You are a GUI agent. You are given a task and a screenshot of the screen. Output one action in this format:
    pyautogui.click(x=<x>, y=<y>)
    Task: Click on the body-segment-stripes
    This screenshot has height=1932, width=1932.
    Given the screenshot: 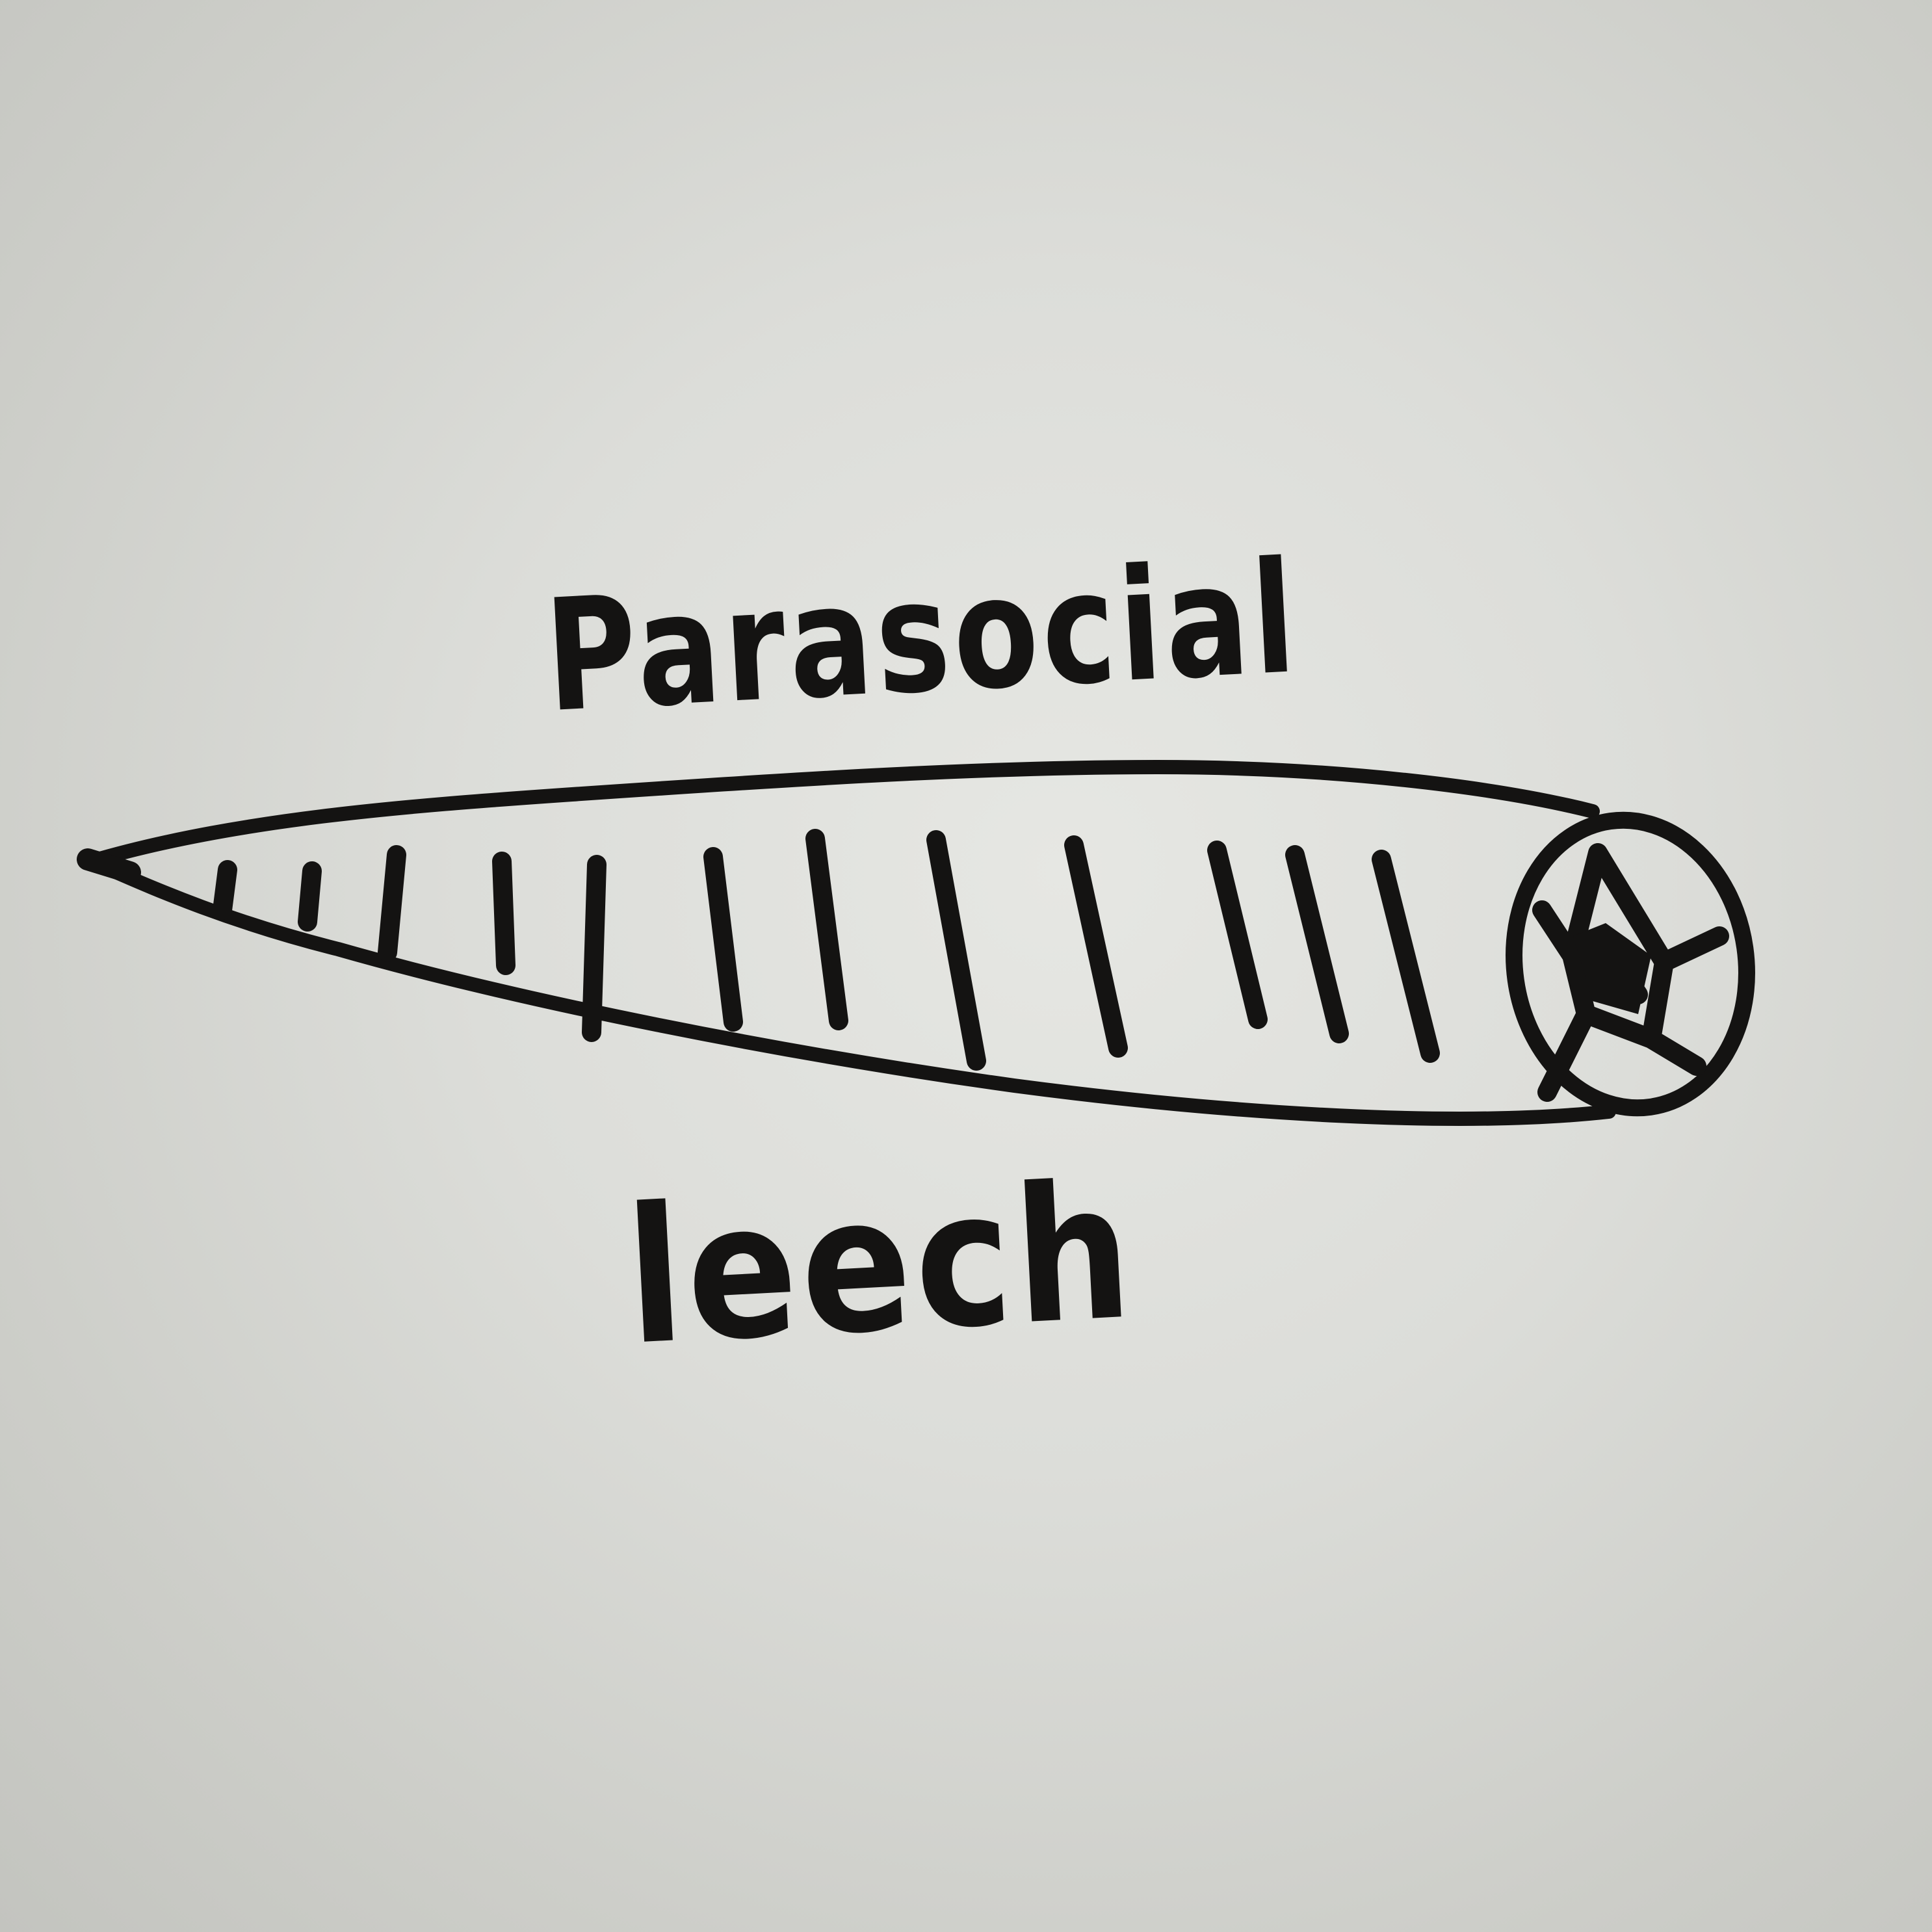 What is the action you would take?
    pyautogui.click(x=826, y=950)
    